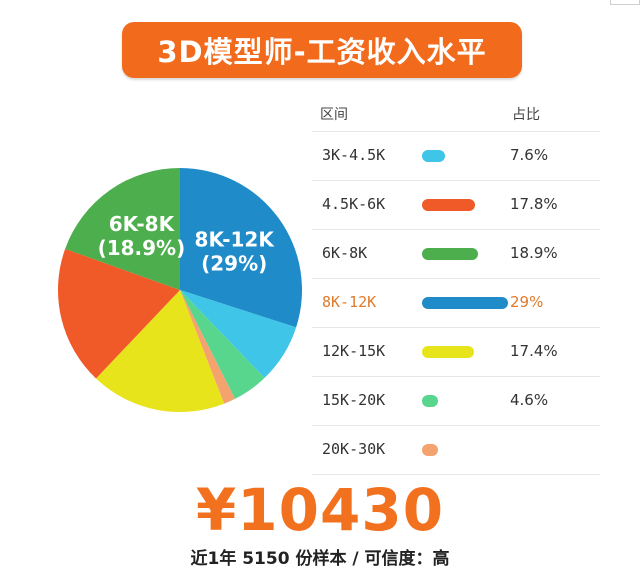 The height and width of the screenshot is (575, 640). Describe the element at coordinates (234, 264) in the screenshot. I see `pie-label-8K-12K-pct: (29%)` at that location.